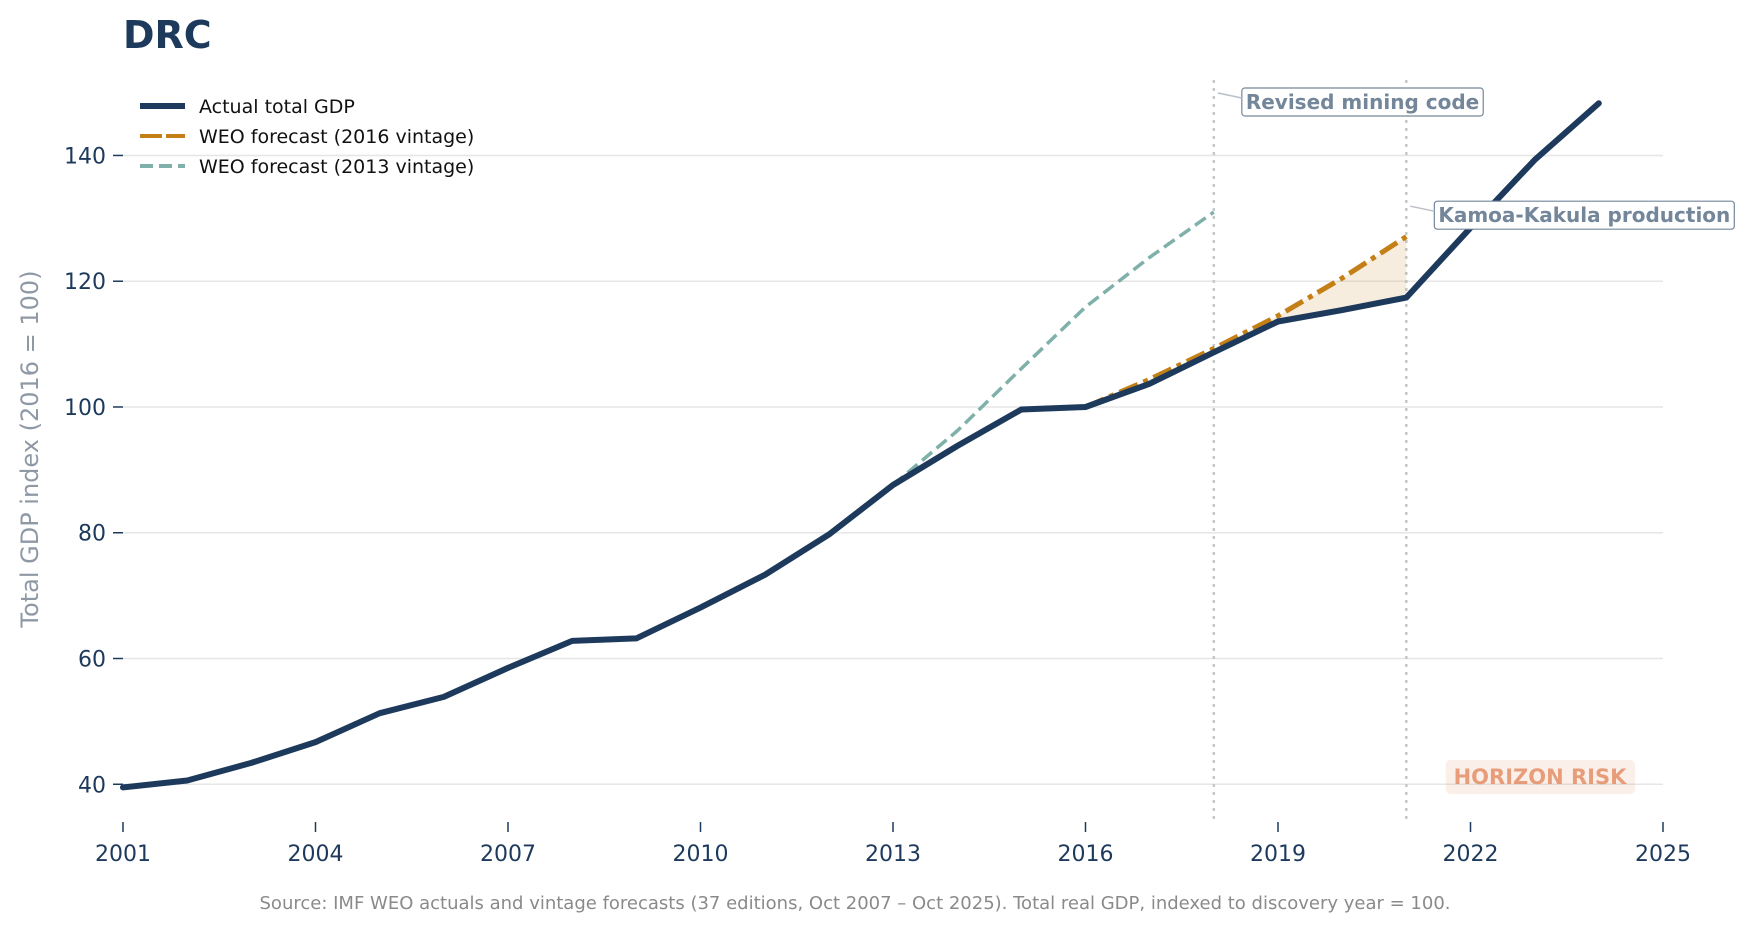  What do you see at coordinates (85, 282) in the screenshot?
I see `y-tick-label: 120` at bounding box center [85, 282].